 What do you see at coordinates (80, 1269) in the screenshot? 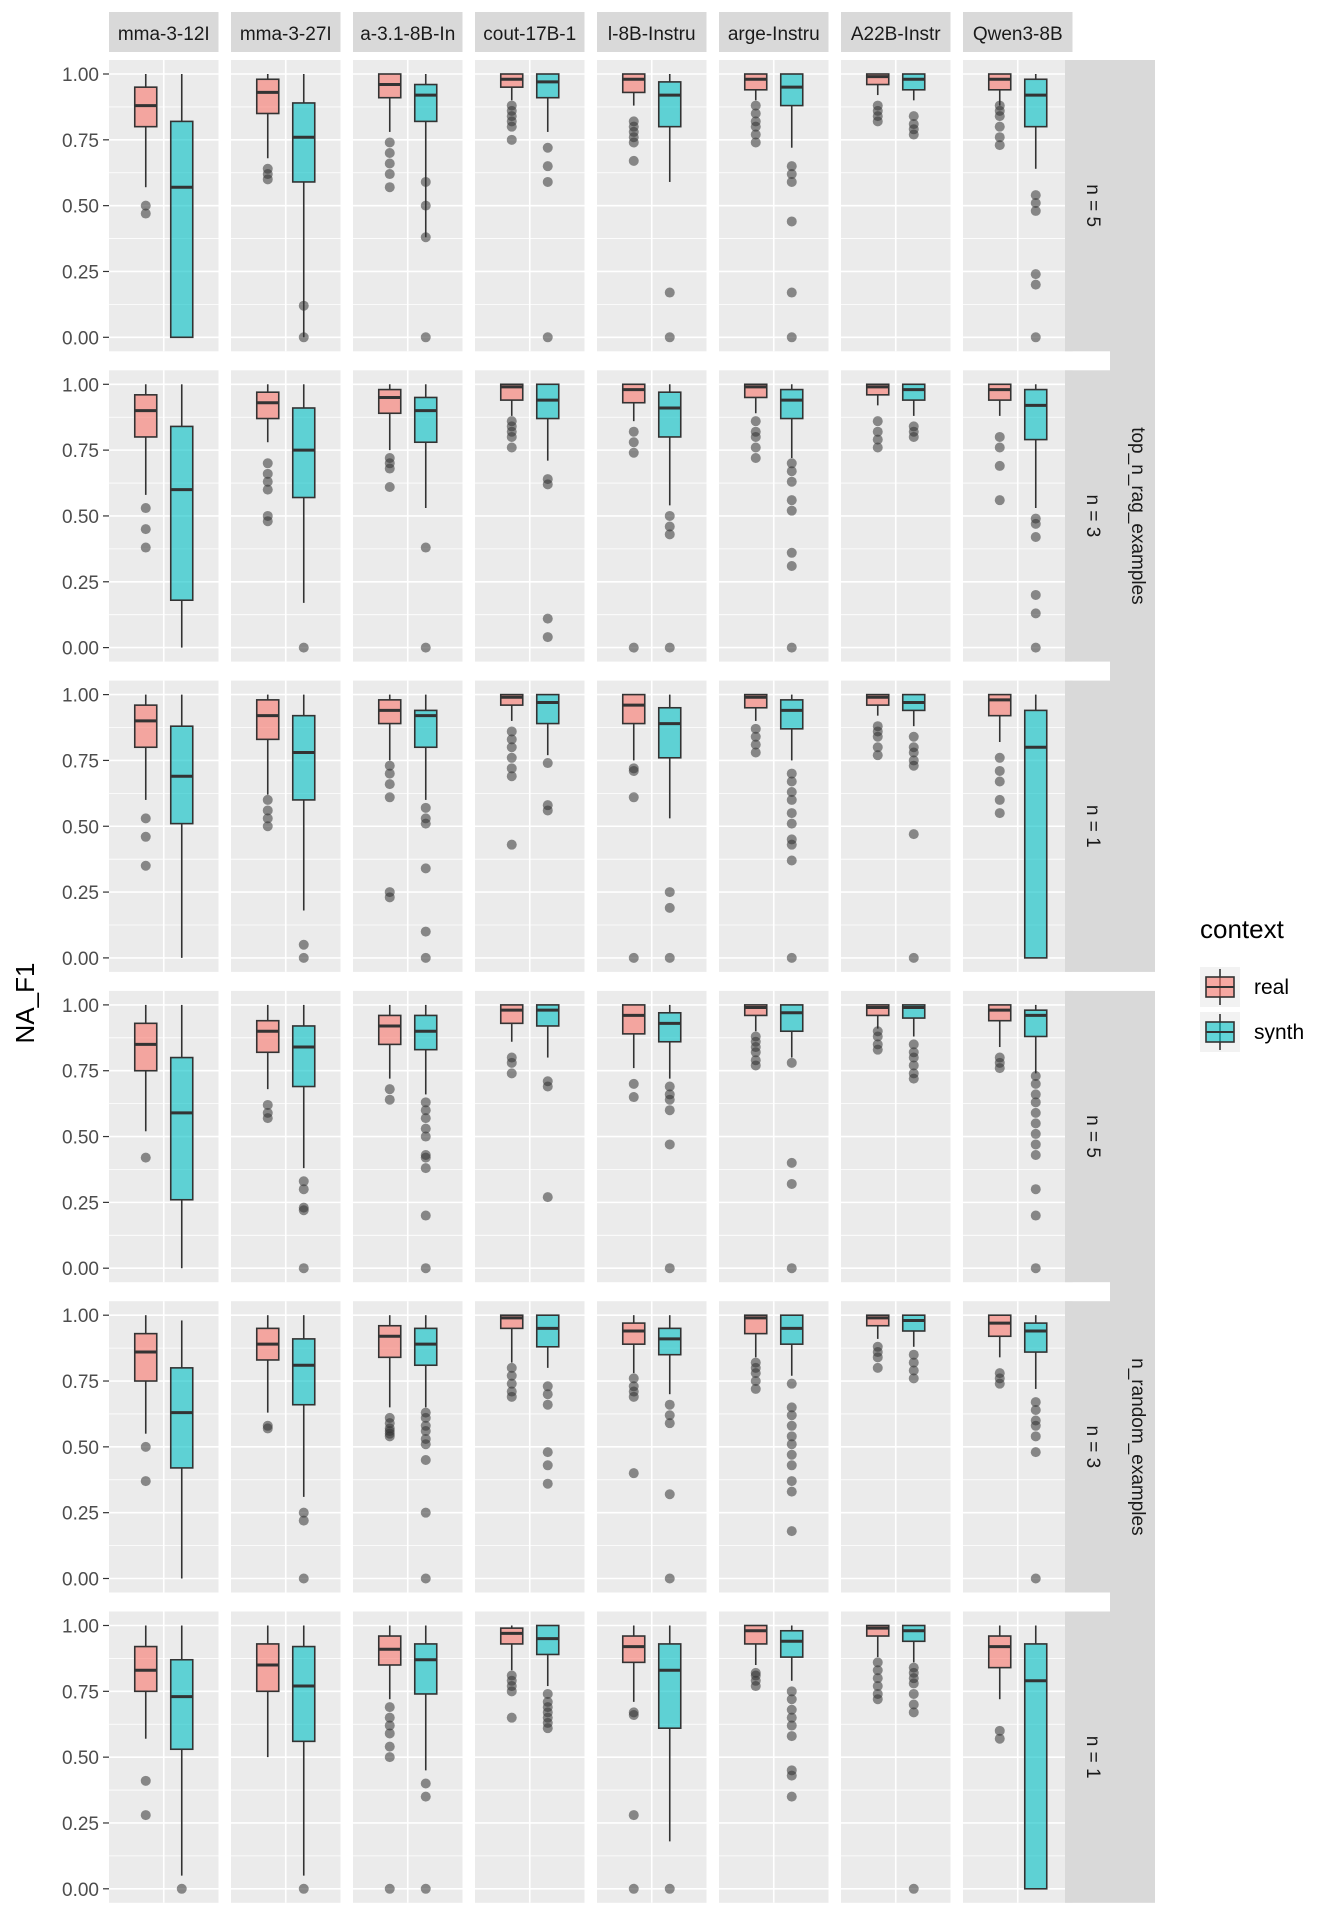
I see `y-tick-label: 0.00` at bounding box center [80, 1269].